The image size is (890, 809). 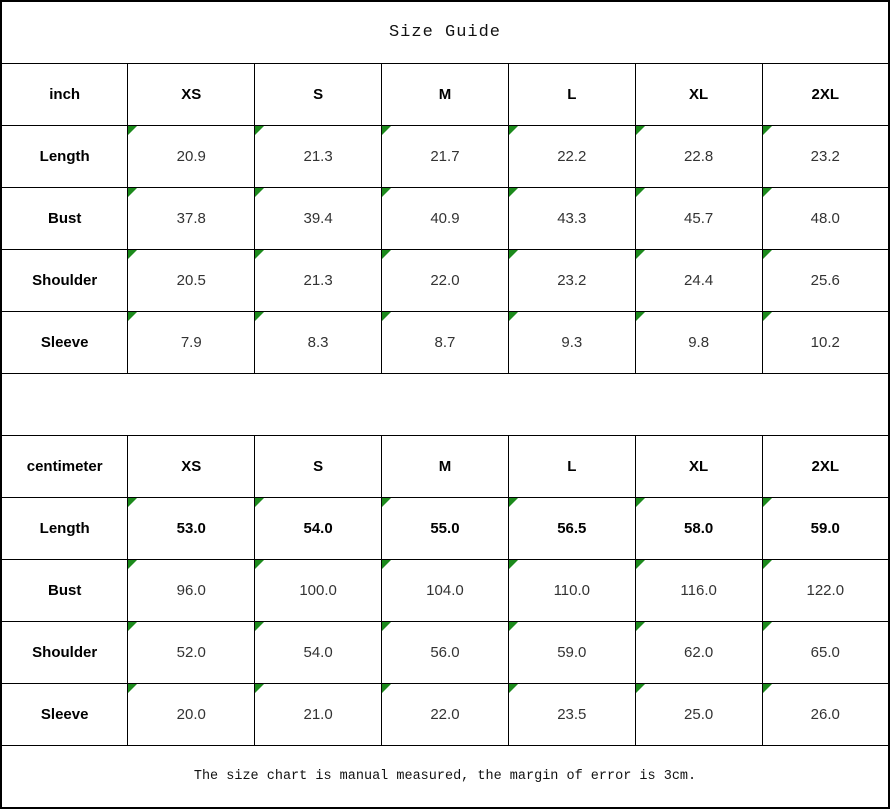 What do you see at coordinates (698, 342) in the screenshot?
I see `size-value-cell: 9.8` at bounding box center [698, 342].